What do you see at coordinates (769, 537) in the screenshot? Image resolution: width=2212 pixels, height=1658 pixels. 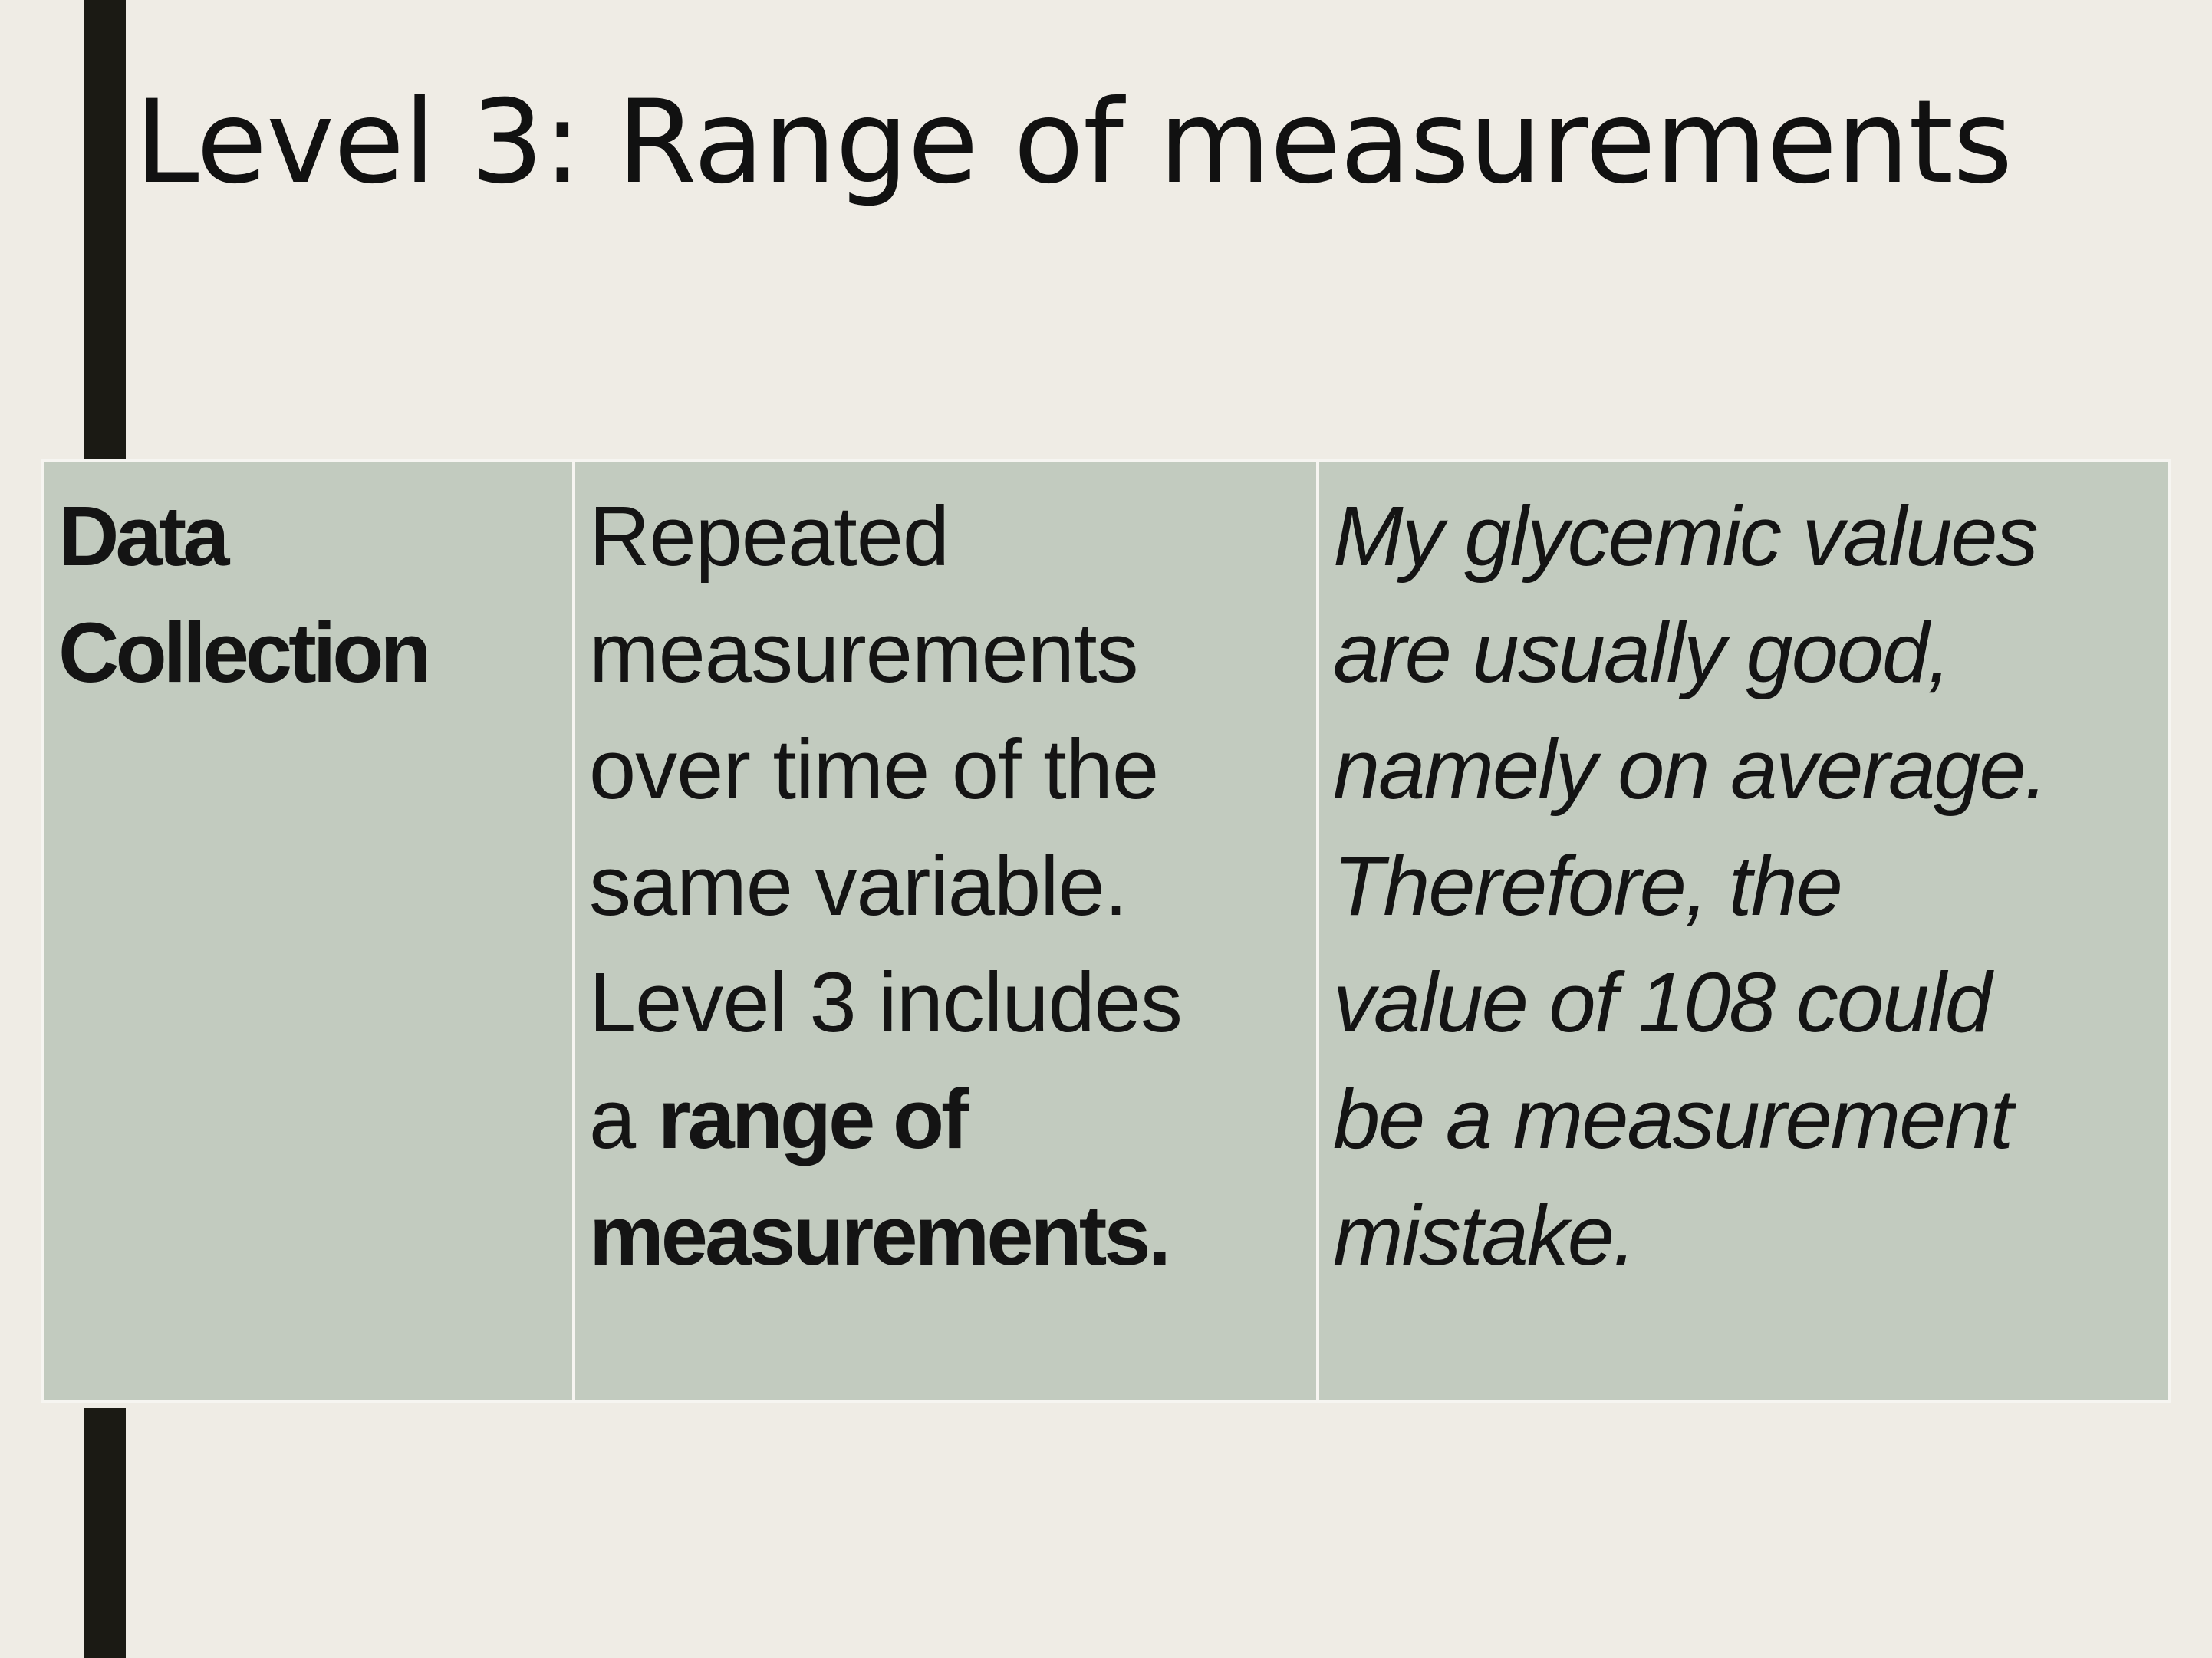 I see `description-line: Repeated` at bounding box center [769, 537].